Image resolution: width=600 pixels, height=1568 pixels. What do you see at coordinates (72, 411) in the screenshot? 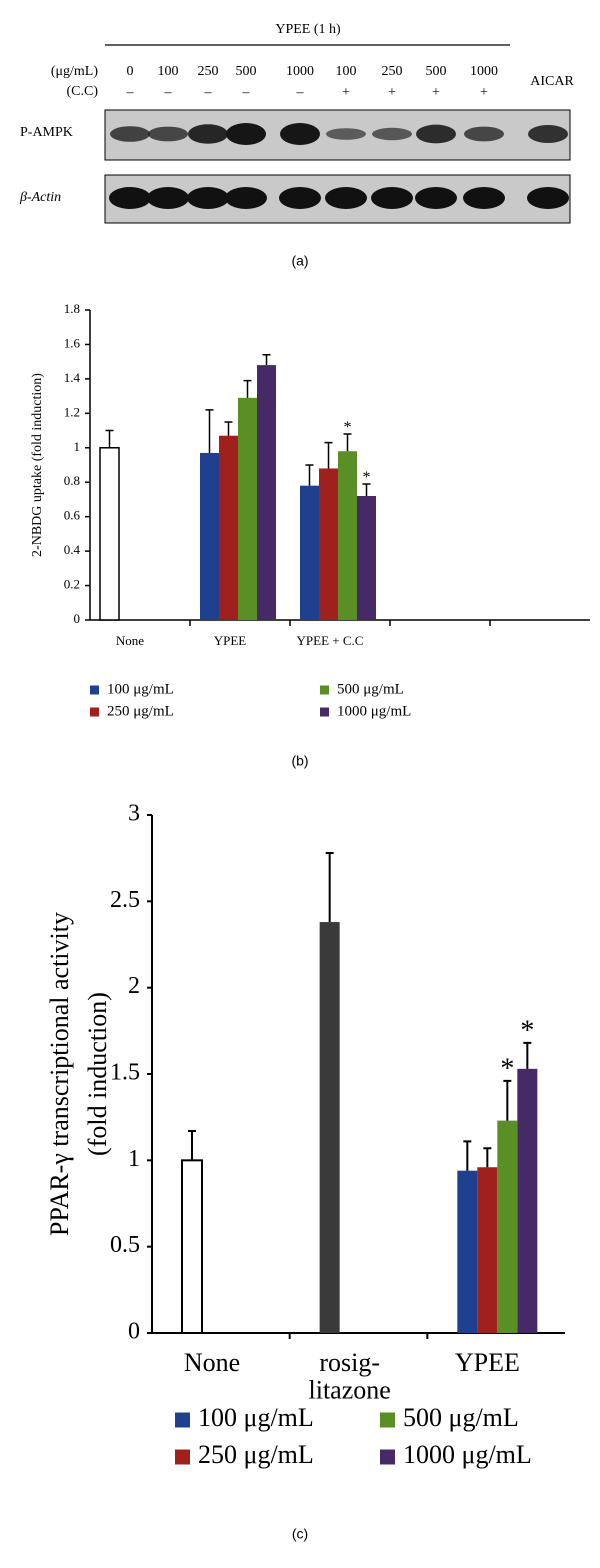
I see `y-tick-label: 1.2` at bounding box center [72, 411].